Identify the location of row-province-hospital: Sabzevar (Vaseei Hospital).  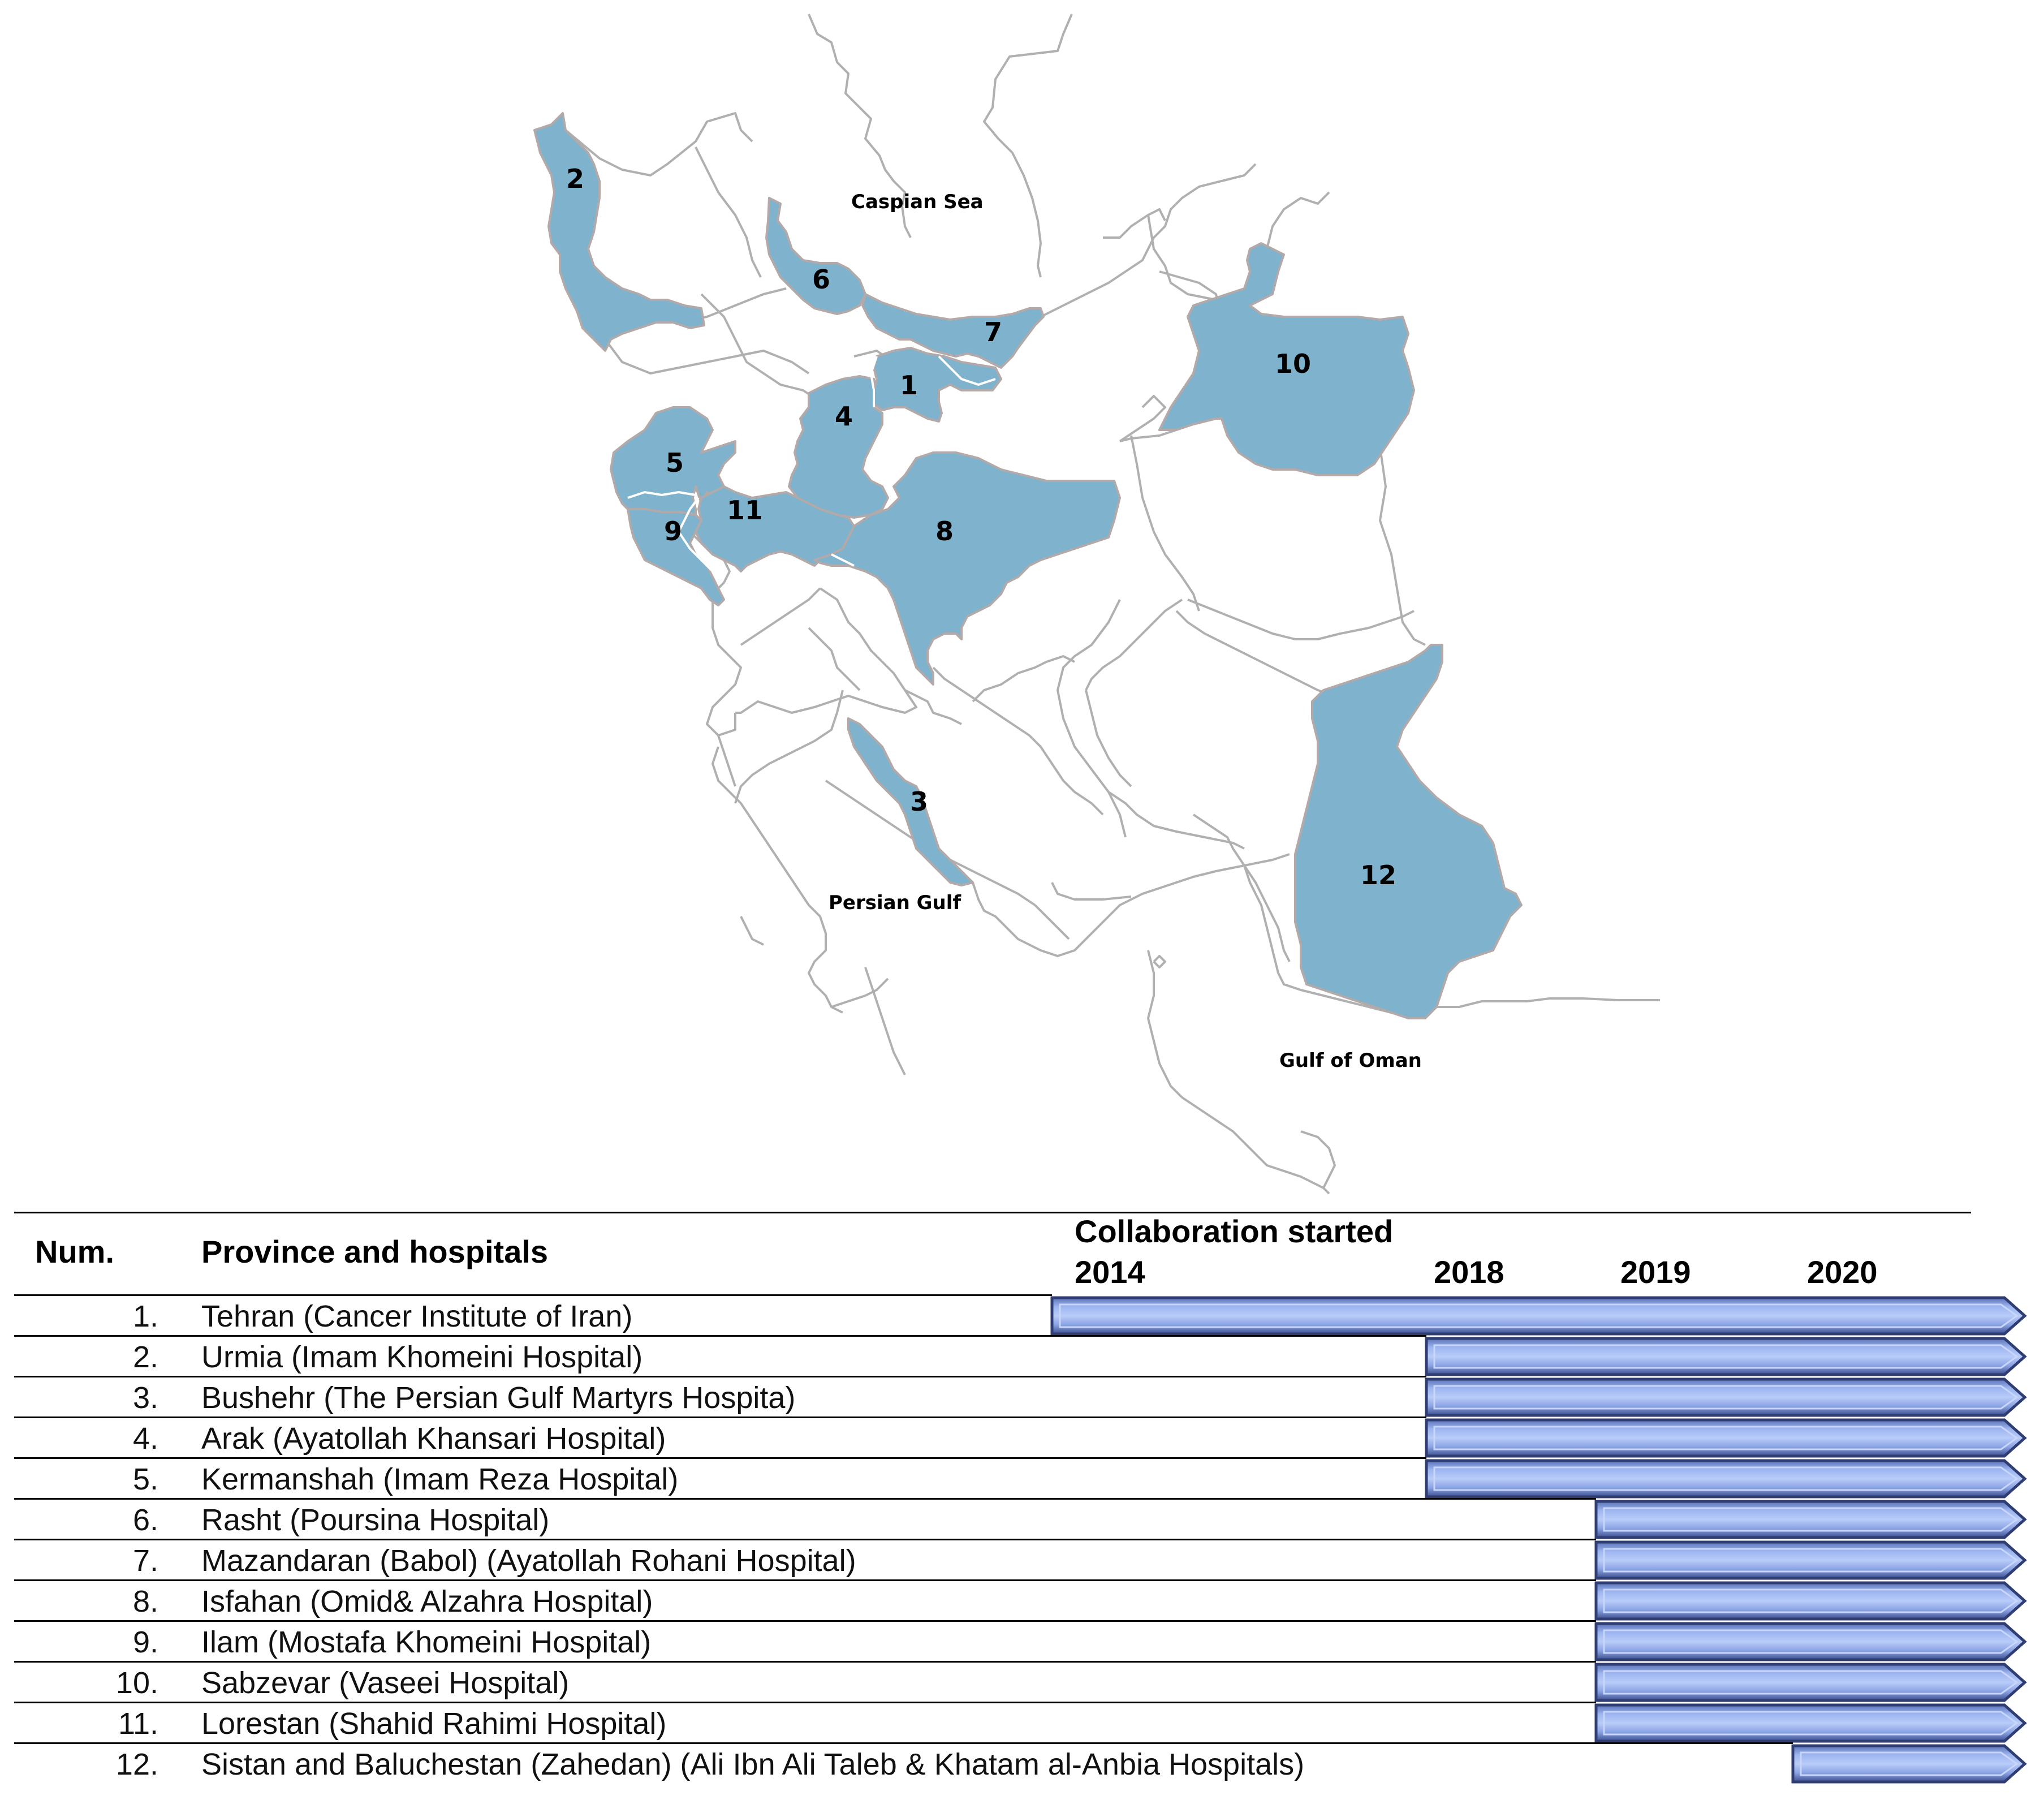
(385, 1683).